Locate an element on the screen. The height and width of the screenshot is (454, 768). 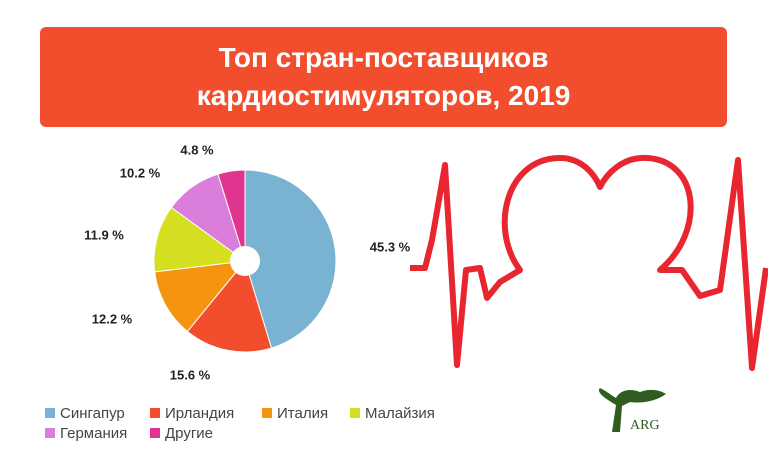
value-label: 10.2 % is located at coordinates (140, 172).